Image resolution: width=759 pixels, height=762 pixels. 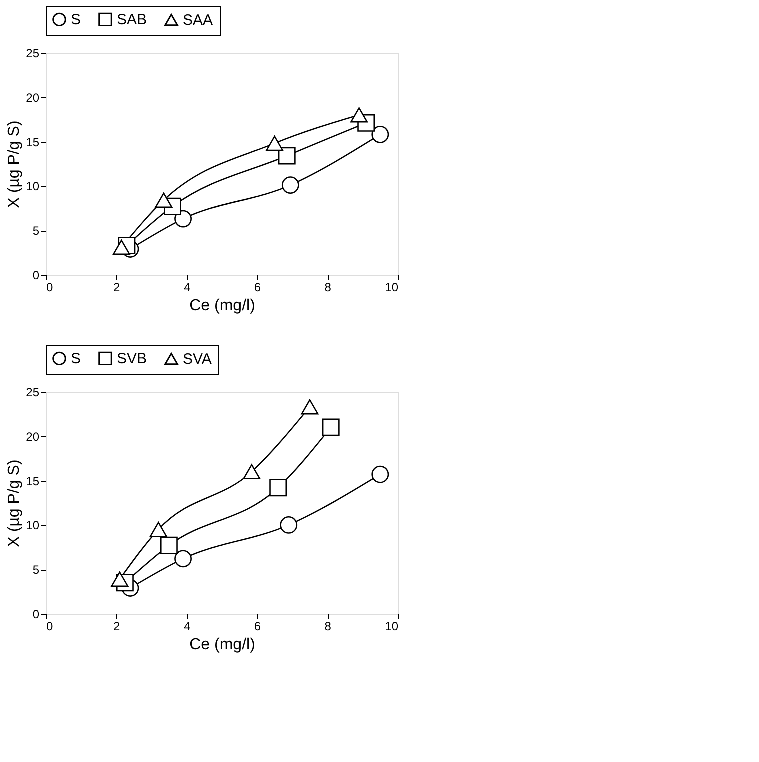 I want to click on legend-label: SVB, so click(x=132, y=359).